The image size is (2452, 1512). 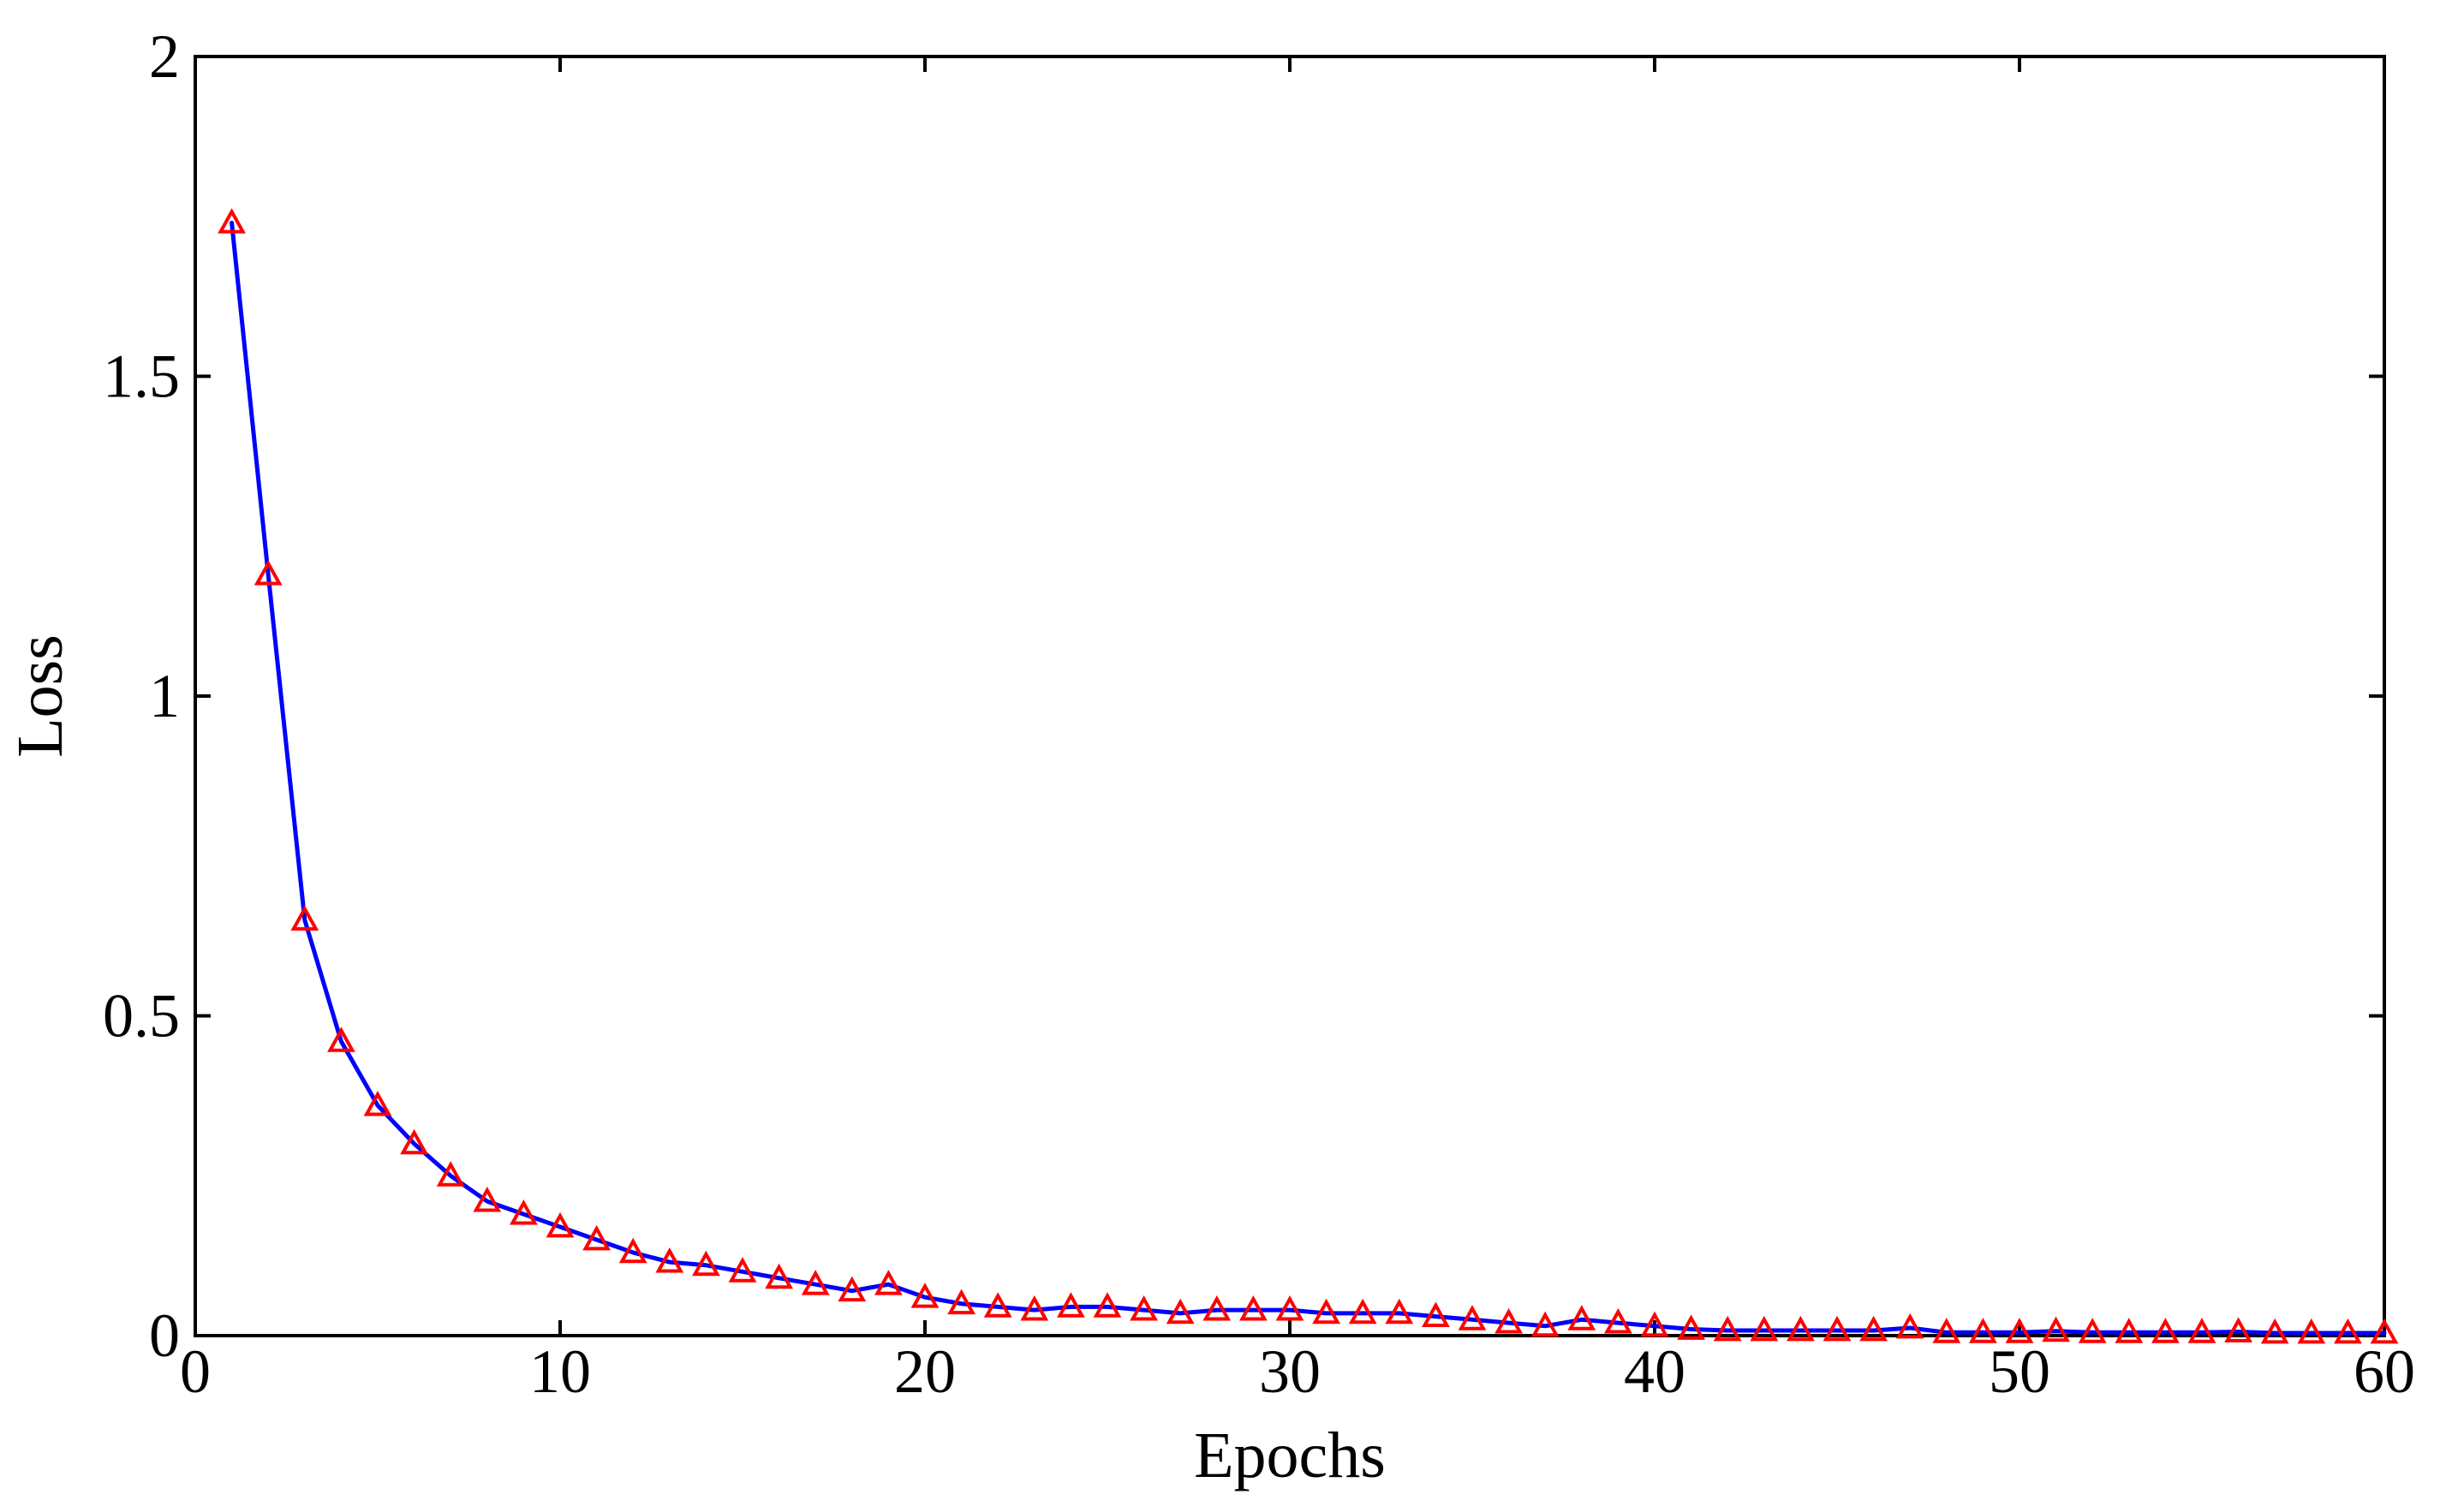 I want to click on x-axis-label: Epochs, so click(x=1290, y=1455).